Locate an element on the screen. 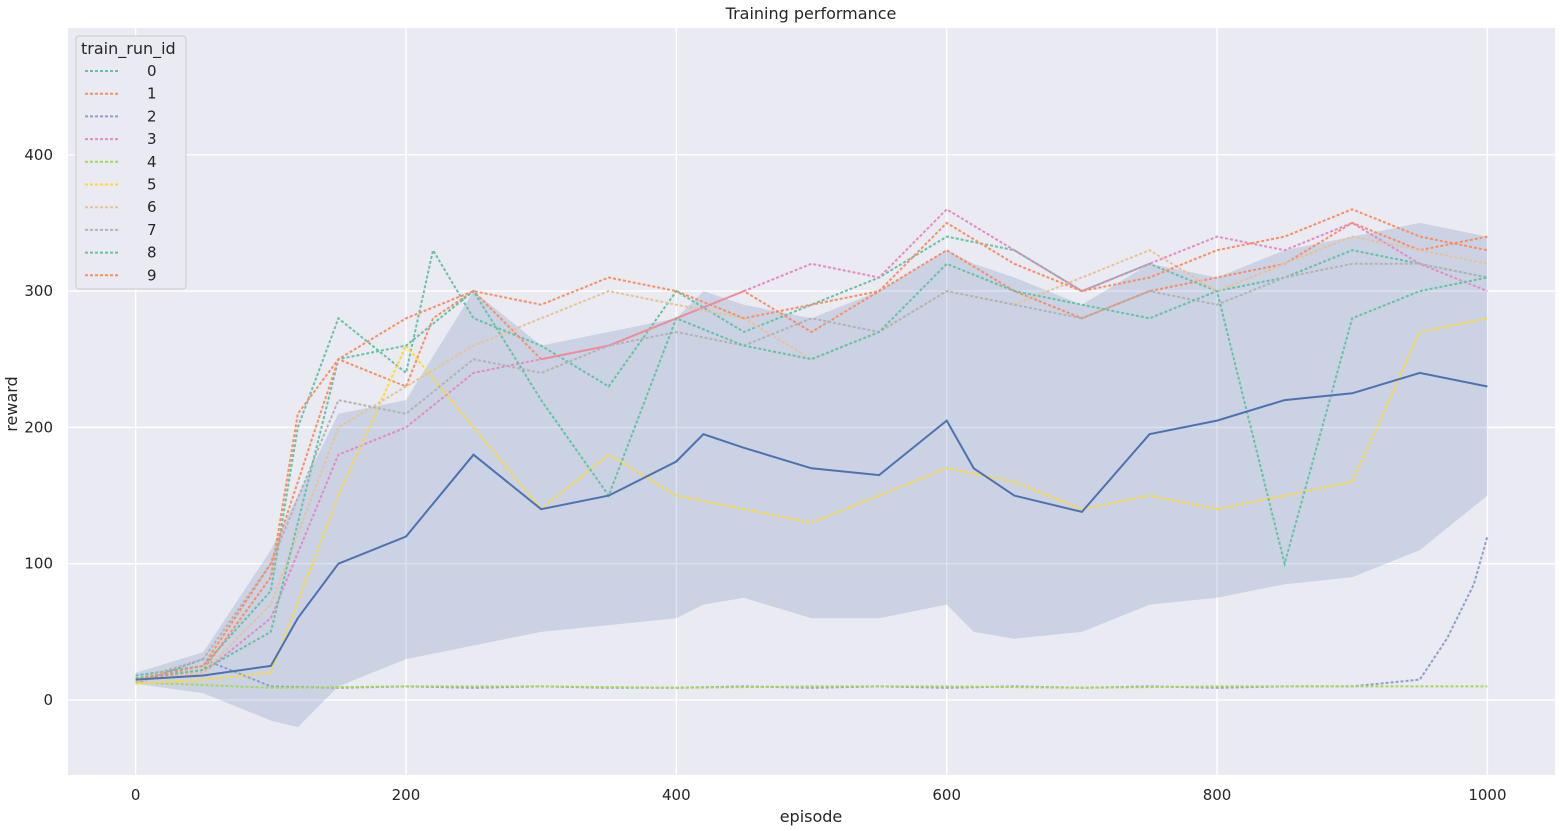  legend-title: train_run_id is located at coordinates (128, 49).